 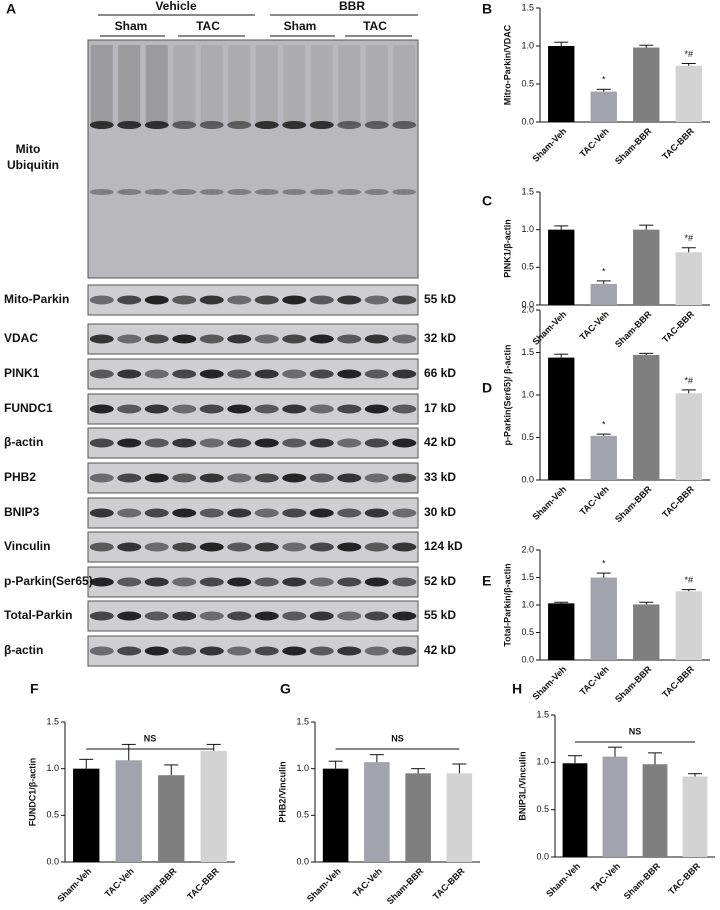 I want to click on significance: *, so click(x=604, y=424).